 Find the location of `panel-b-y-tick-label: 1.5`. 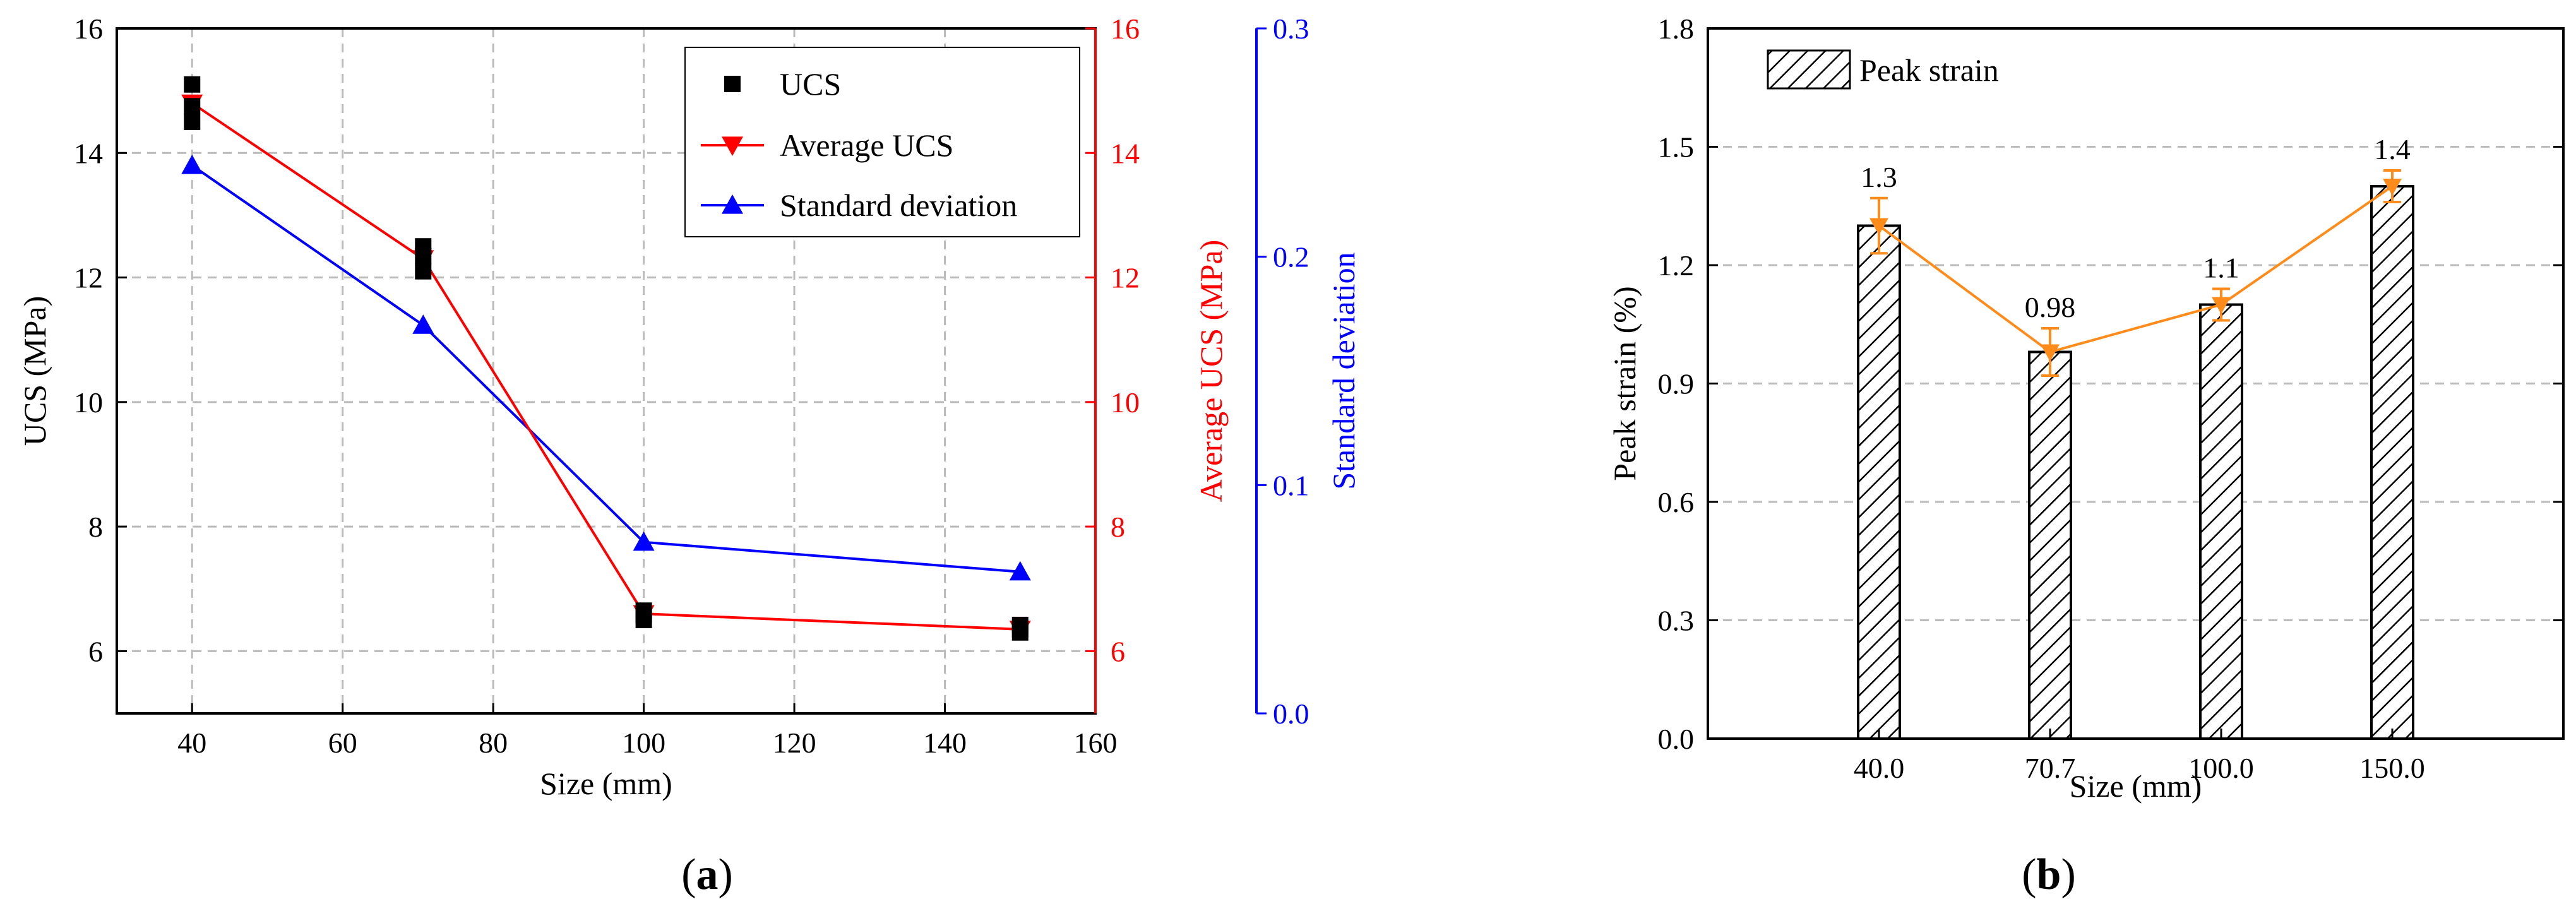

panel-b-y-tick-label: 1.5 is located at coordinates (1676, 147).